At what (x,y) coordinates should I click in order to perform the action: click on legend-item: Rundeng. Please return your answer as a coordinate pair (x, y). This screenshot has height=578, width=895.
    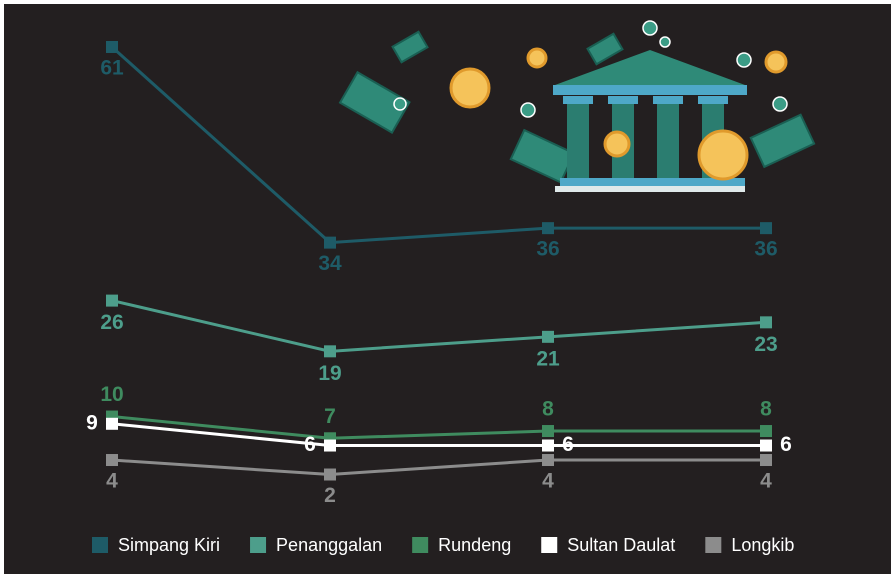
    Looking at the image, I should click on (461, 545).